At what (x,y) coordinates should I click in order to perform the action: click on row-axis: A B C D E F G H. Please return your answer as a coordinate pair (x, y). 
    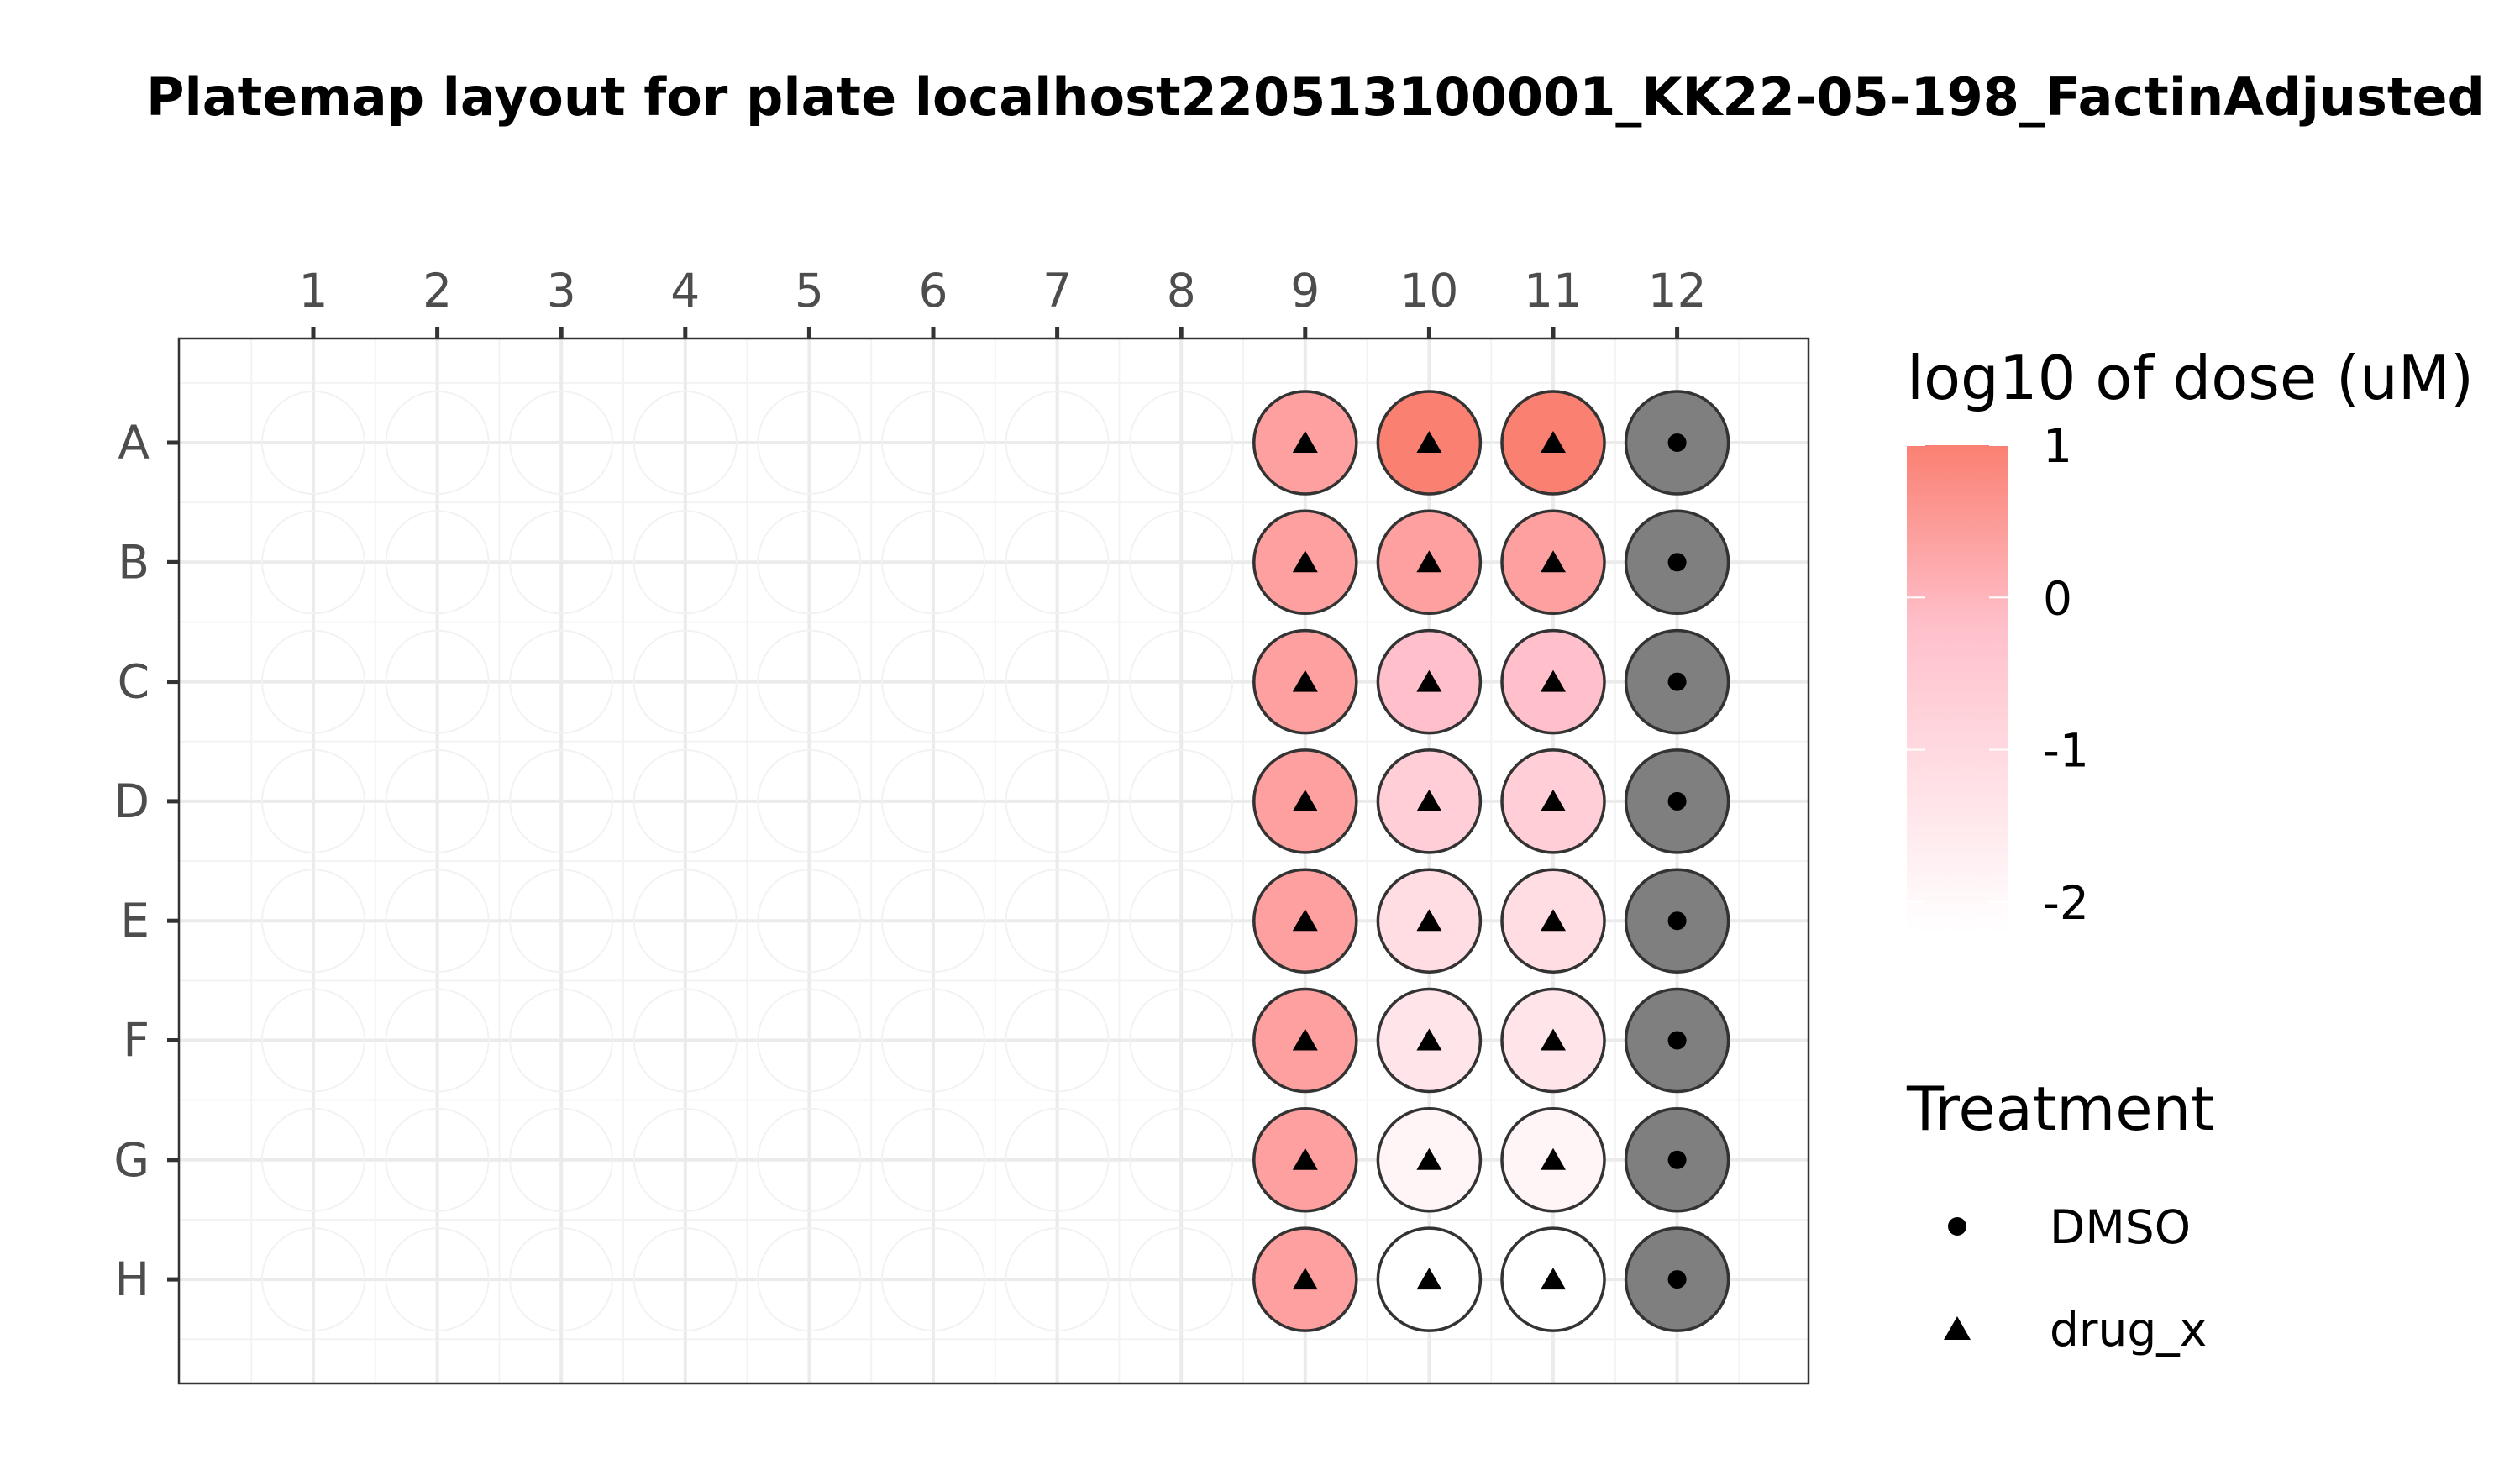
    Looking at the image, I should click on (146, 861).